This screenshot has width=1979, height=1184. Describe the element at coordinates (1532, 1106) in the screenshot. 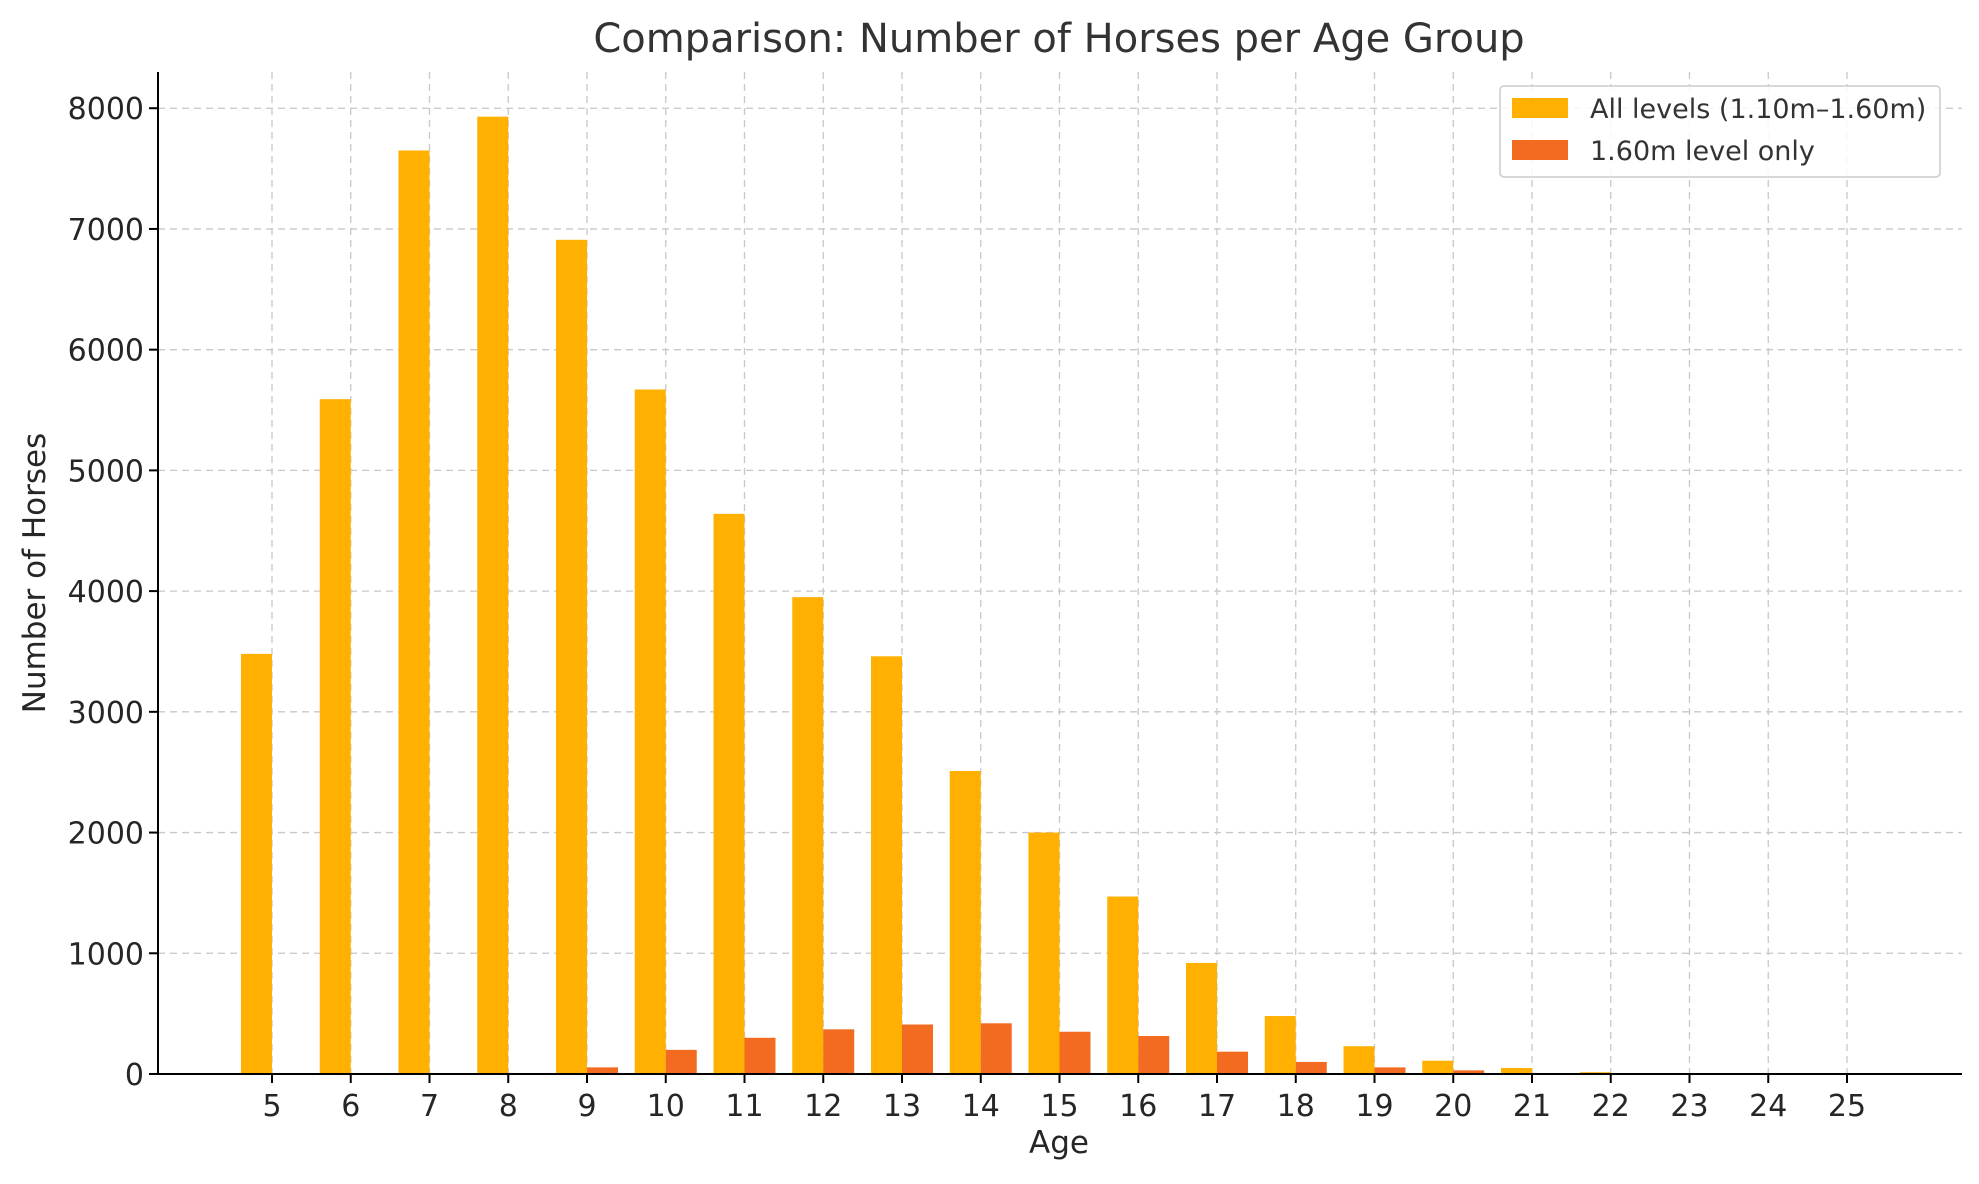

I see `x-tick-label: 21` at that location.